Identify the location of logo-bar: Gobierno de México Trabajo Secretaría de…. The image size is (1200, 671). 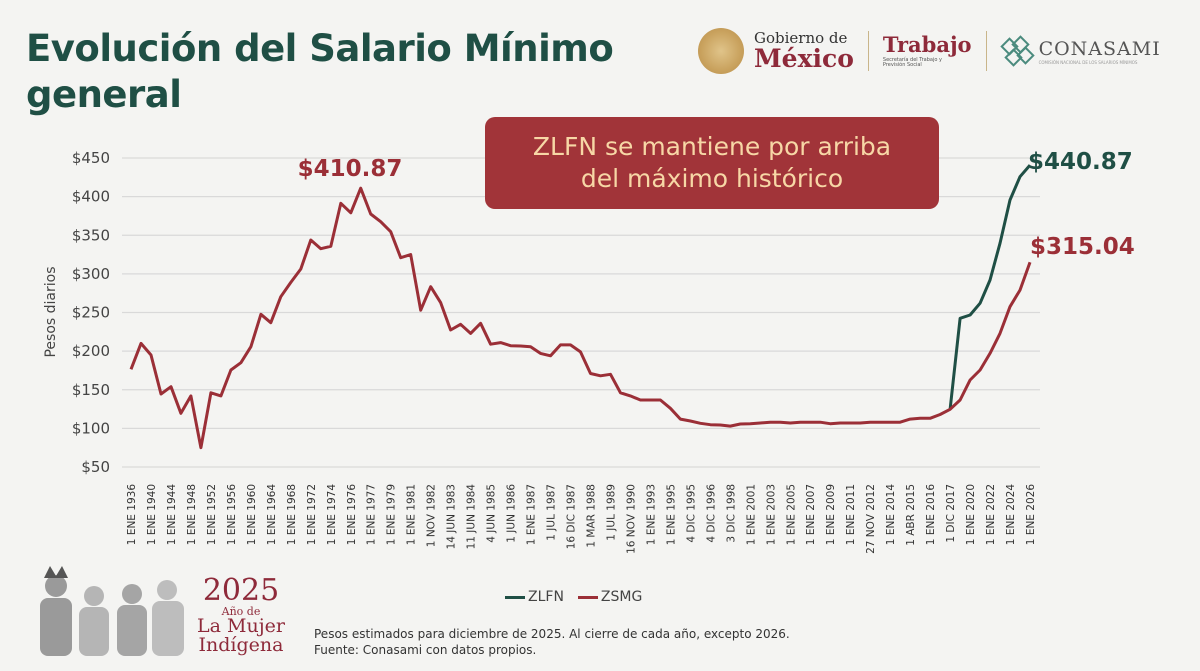
(929, 51).